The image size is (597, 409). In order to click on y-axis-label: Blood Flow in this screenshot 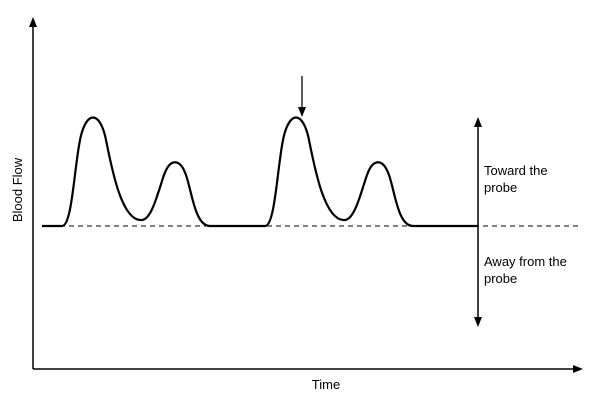, I will do `click(17, 189)`.